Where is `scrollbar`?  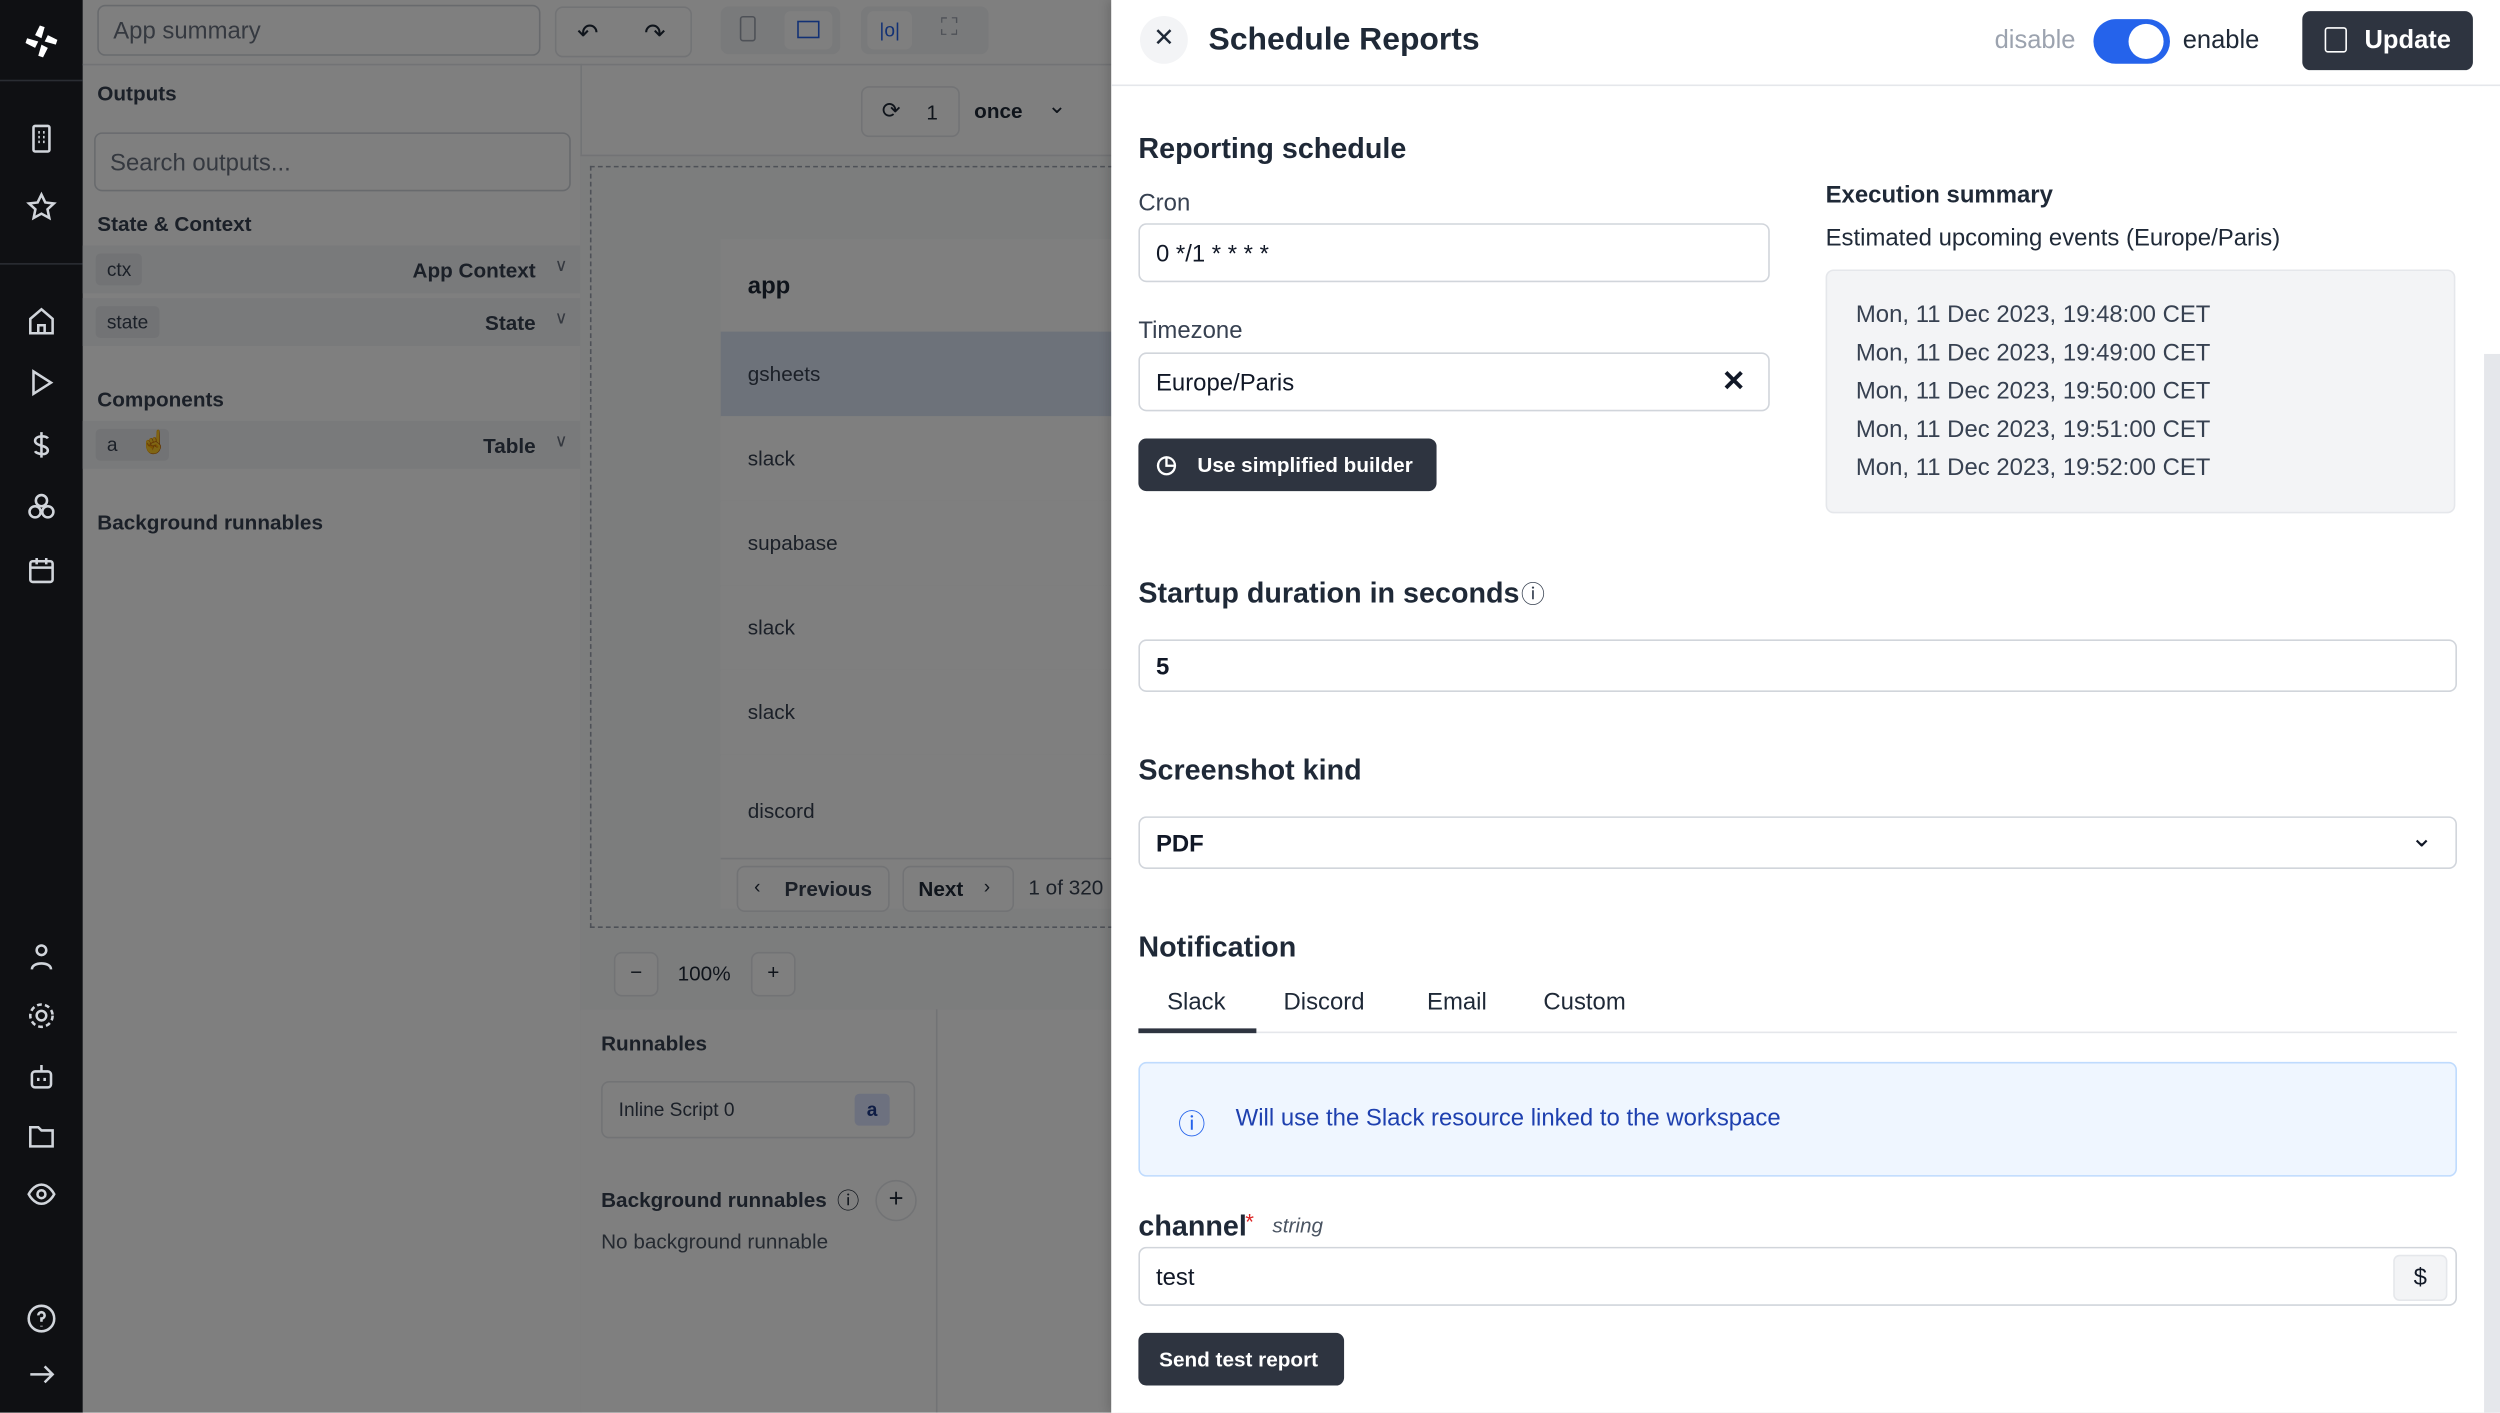 scrollbar is located at coordinates (2492, 883).